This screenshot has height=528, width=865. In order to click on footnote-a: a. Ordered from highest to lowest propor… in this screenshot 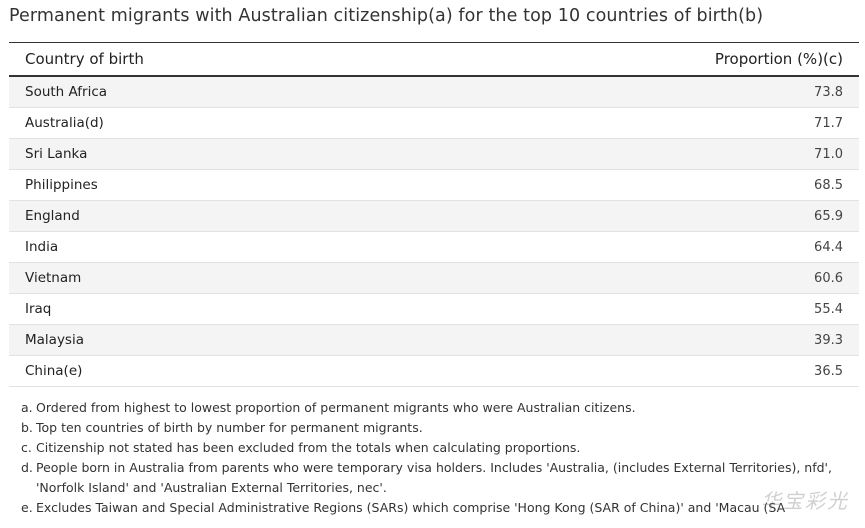, I will do `click(438, 408)`.